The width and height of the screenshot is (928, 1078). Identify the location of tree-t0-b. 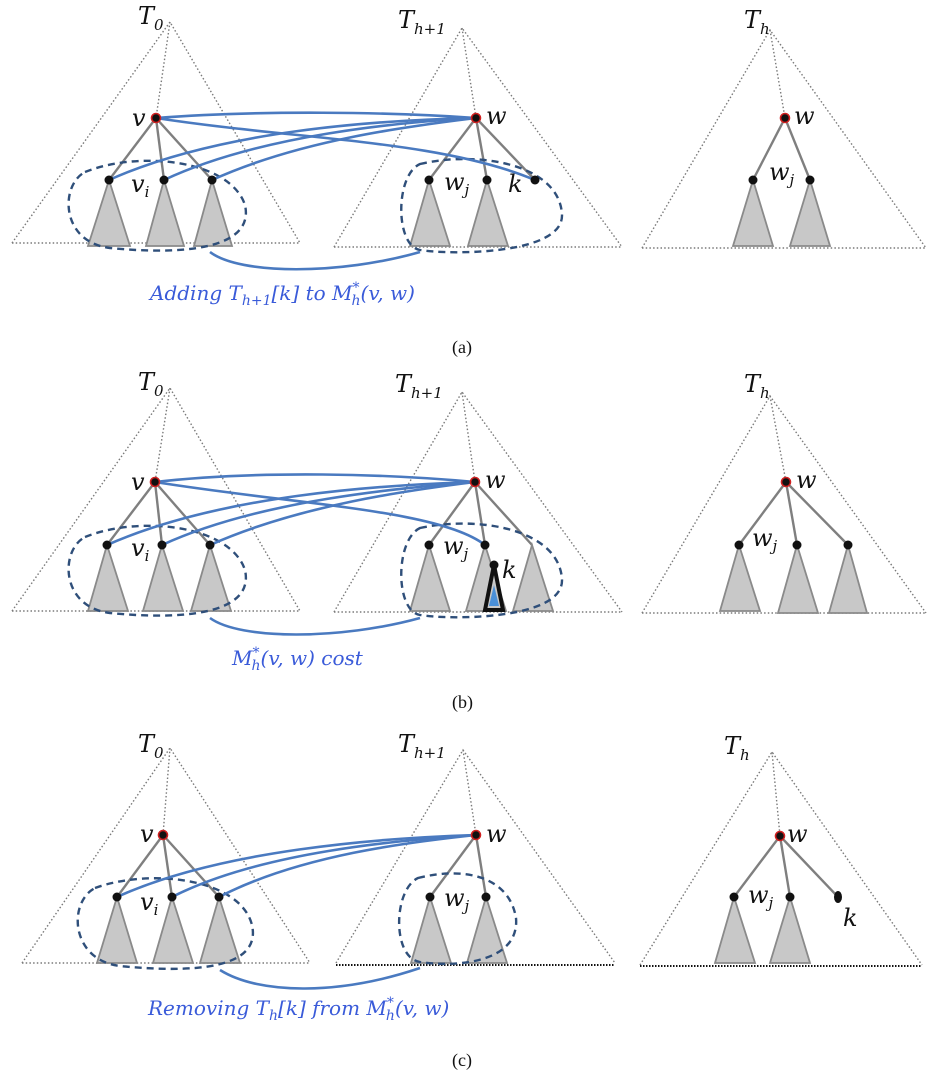
(156, 499).